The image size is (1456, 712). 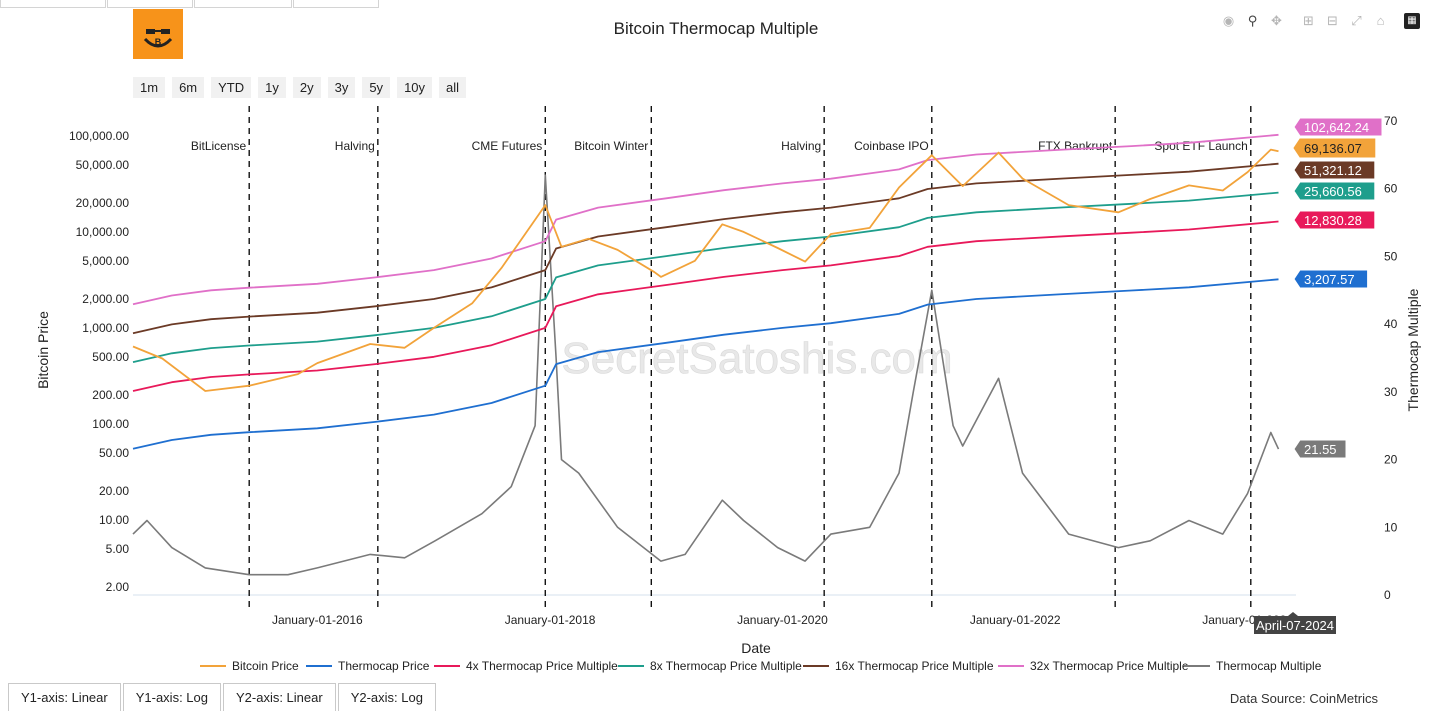 I want to click on x-tick-label: January-01-2020, so click(x=782, y=620).